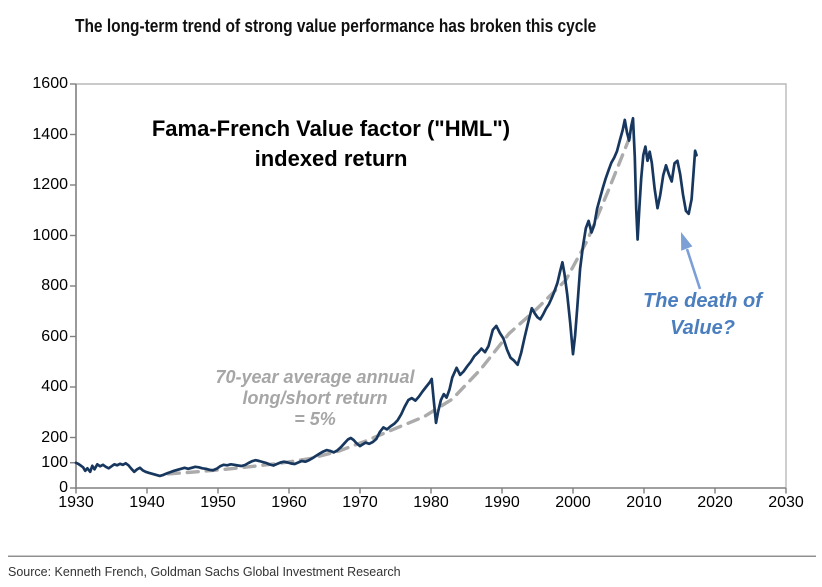 This screenshot has width=822, height=587. What do you see at coordinates (687, 241) in the screenshot?
I see `annotation-arrow-head` at bounding box center [687, 241].